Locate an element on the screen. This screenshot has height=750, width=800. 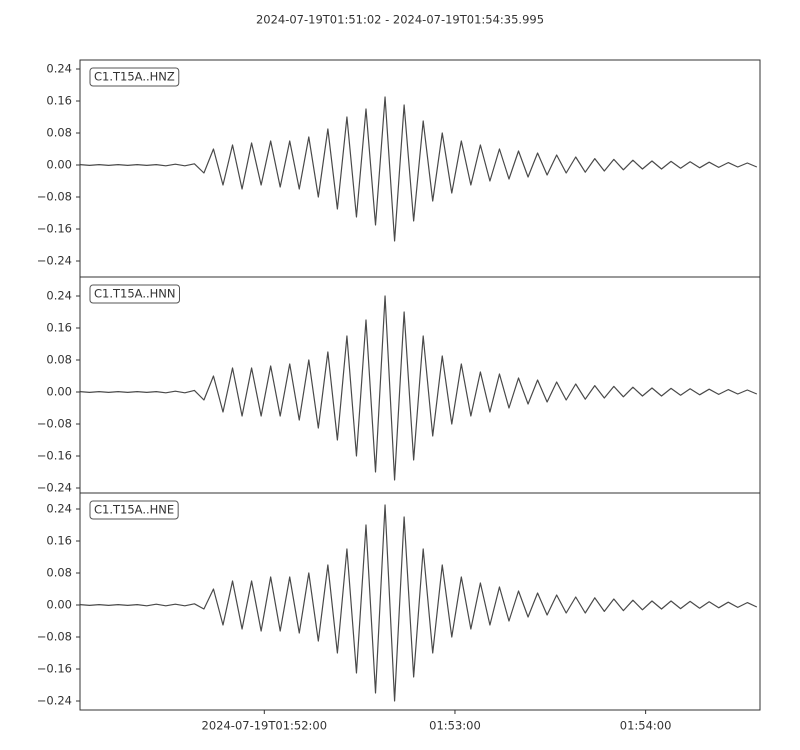
trace-label: C1.T15A..HNN is located at coordinates (135, 294).